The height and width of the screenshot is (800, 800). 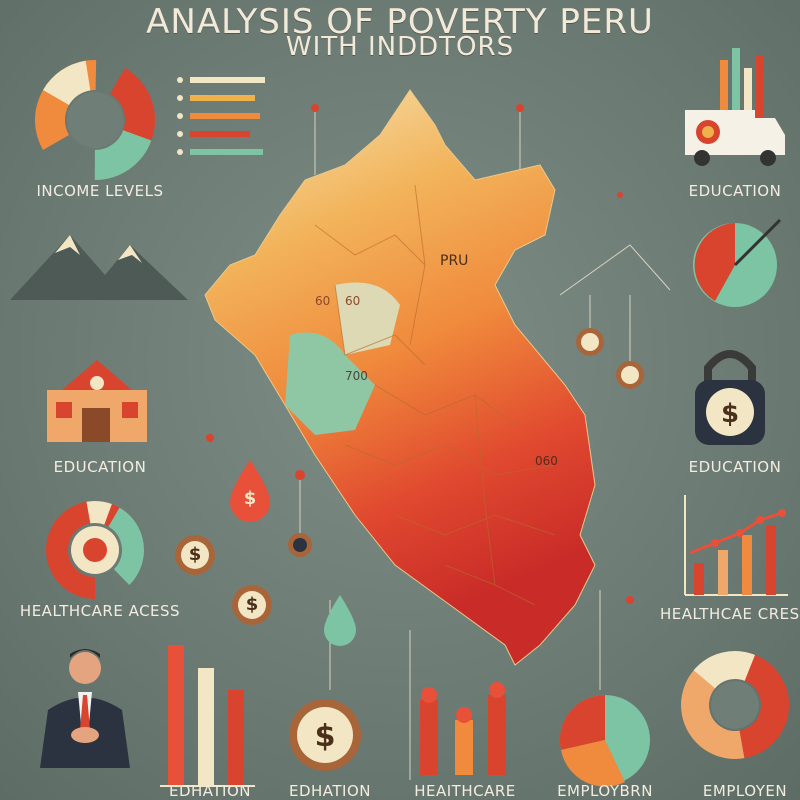 What do you see at coordinates (210, 791) in the screenshot?
I see `label-bottom-1: EDHATION` at bounding box center [210, 791].